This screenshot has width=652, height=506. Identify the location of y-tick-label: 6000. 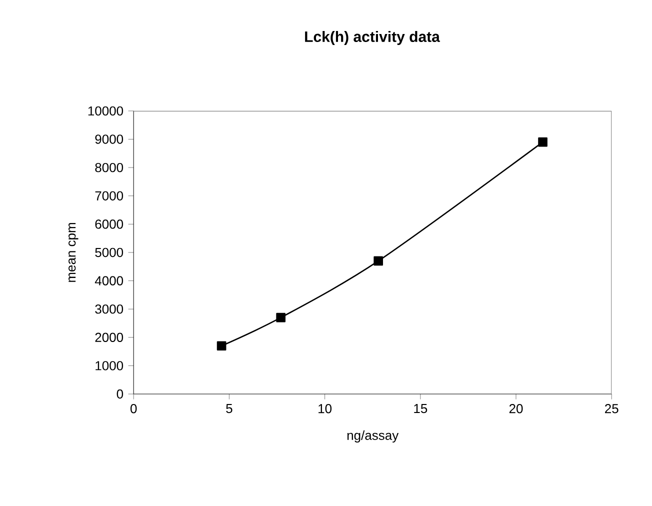
(109, 224).